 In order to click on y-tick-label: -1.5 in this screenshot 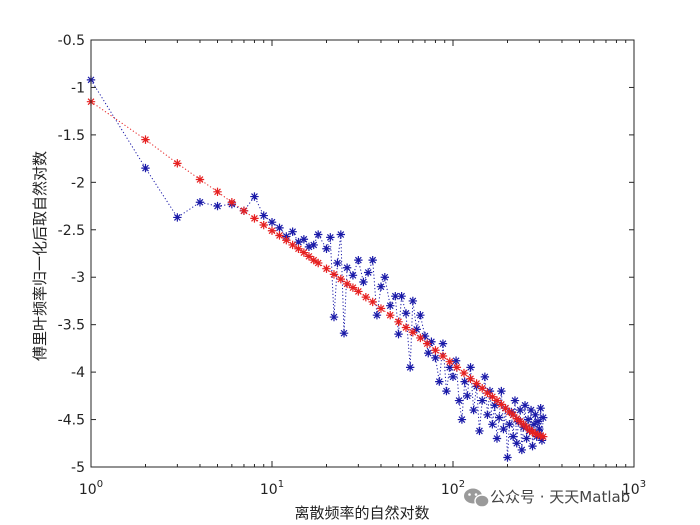, I will do `click(71, 136)`.